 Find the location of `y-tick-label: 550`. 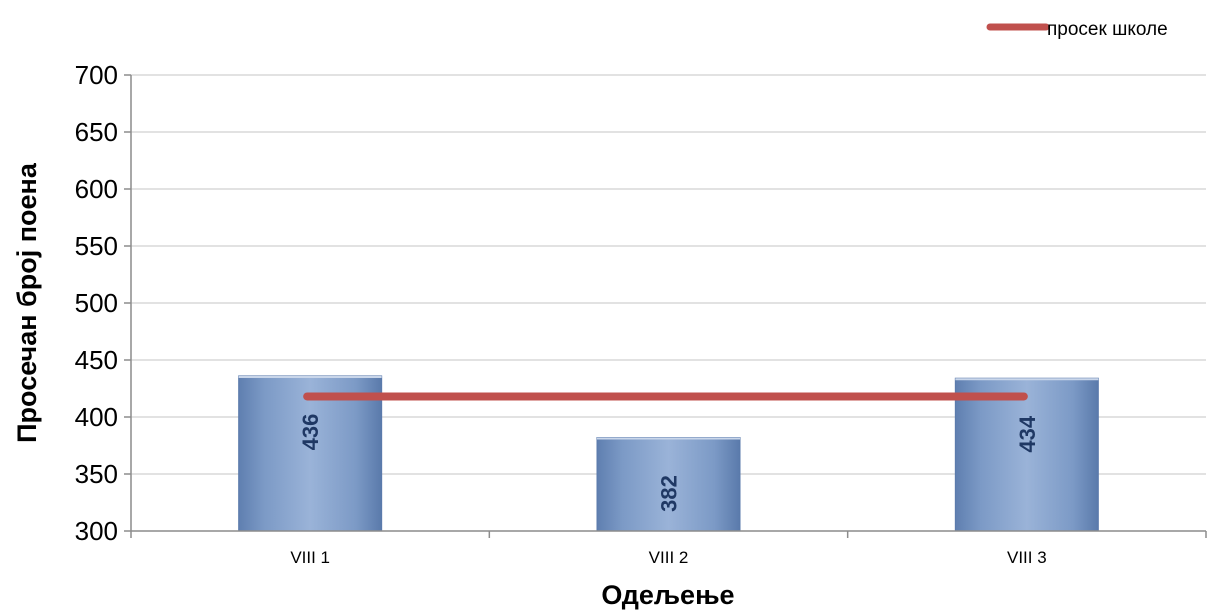

y-tick-label: 550 is located at coordinates (96, 246).